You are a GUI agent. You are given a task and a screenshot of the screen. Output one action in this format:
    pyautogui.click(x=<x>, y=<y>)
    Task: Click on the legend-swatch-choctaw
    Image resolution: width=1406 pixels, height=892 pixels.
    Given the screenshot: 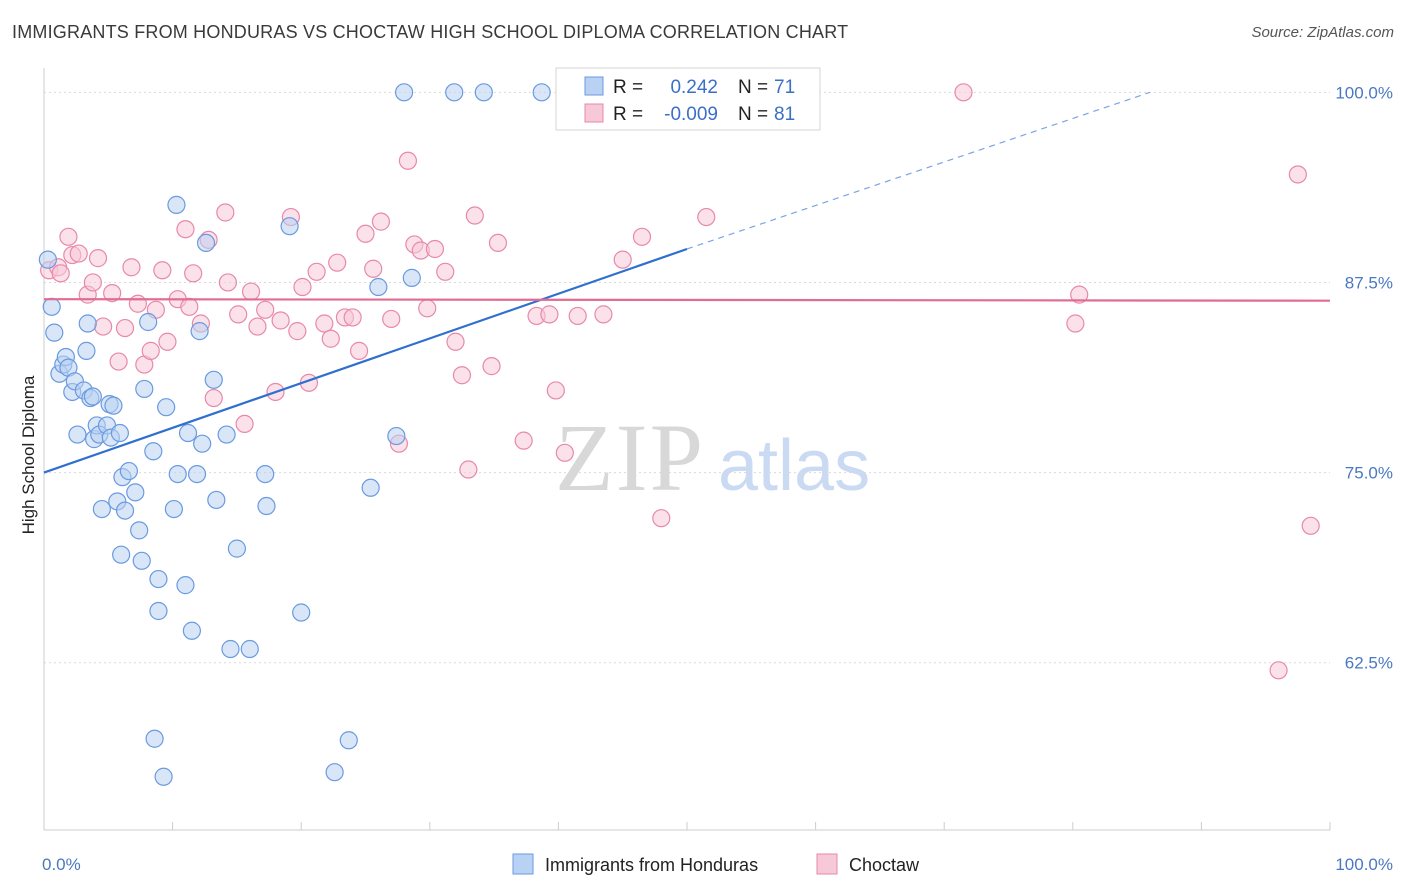 What is the action you would take?
    pyautogui.click(x=827, y=864)
    